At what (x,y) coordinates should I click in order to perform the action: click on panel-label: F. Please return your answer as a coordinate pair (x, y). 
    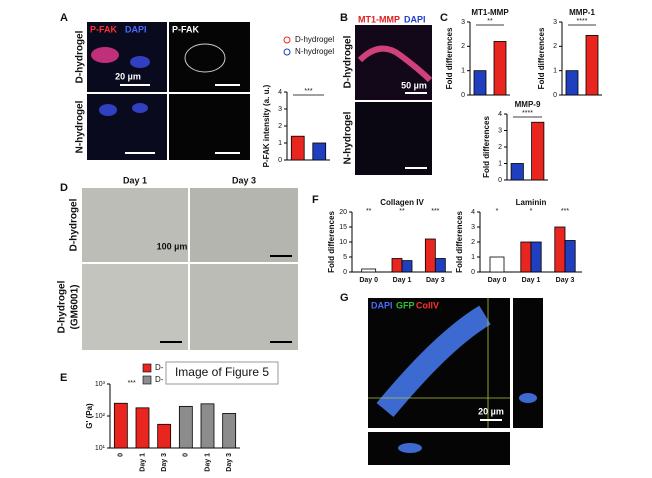
    Looking at the image, I should click on (315, 200).